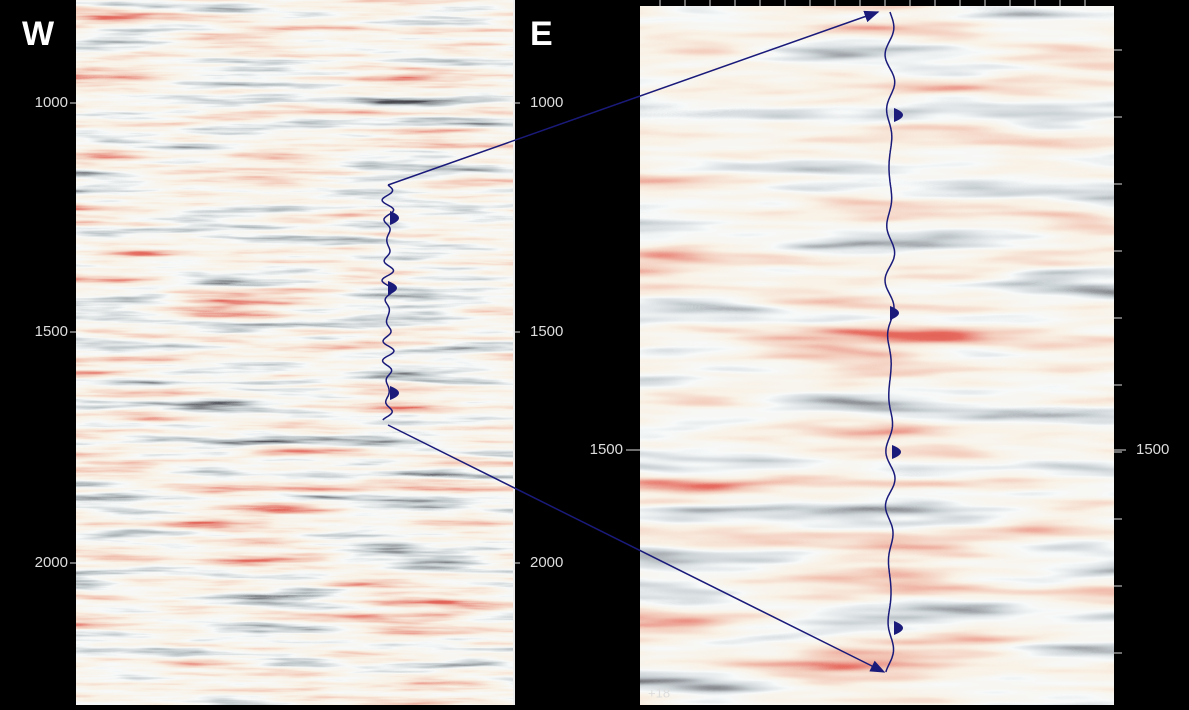 Image resolution: width=1189 pixels, height=710 pixels. What do you see at coordinates (659, 692) in the screenshot?
I see `corner-label: +18` at bounding box center [659, 692].